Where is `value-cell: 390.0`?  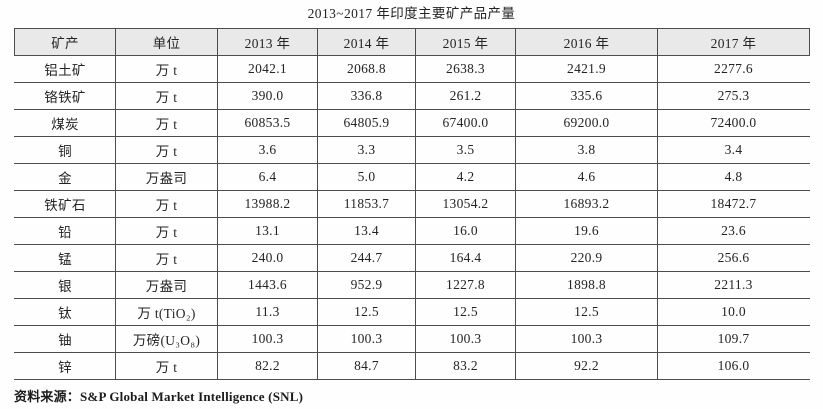 value-cell: 390.0 is located at coordinates (267, 96).